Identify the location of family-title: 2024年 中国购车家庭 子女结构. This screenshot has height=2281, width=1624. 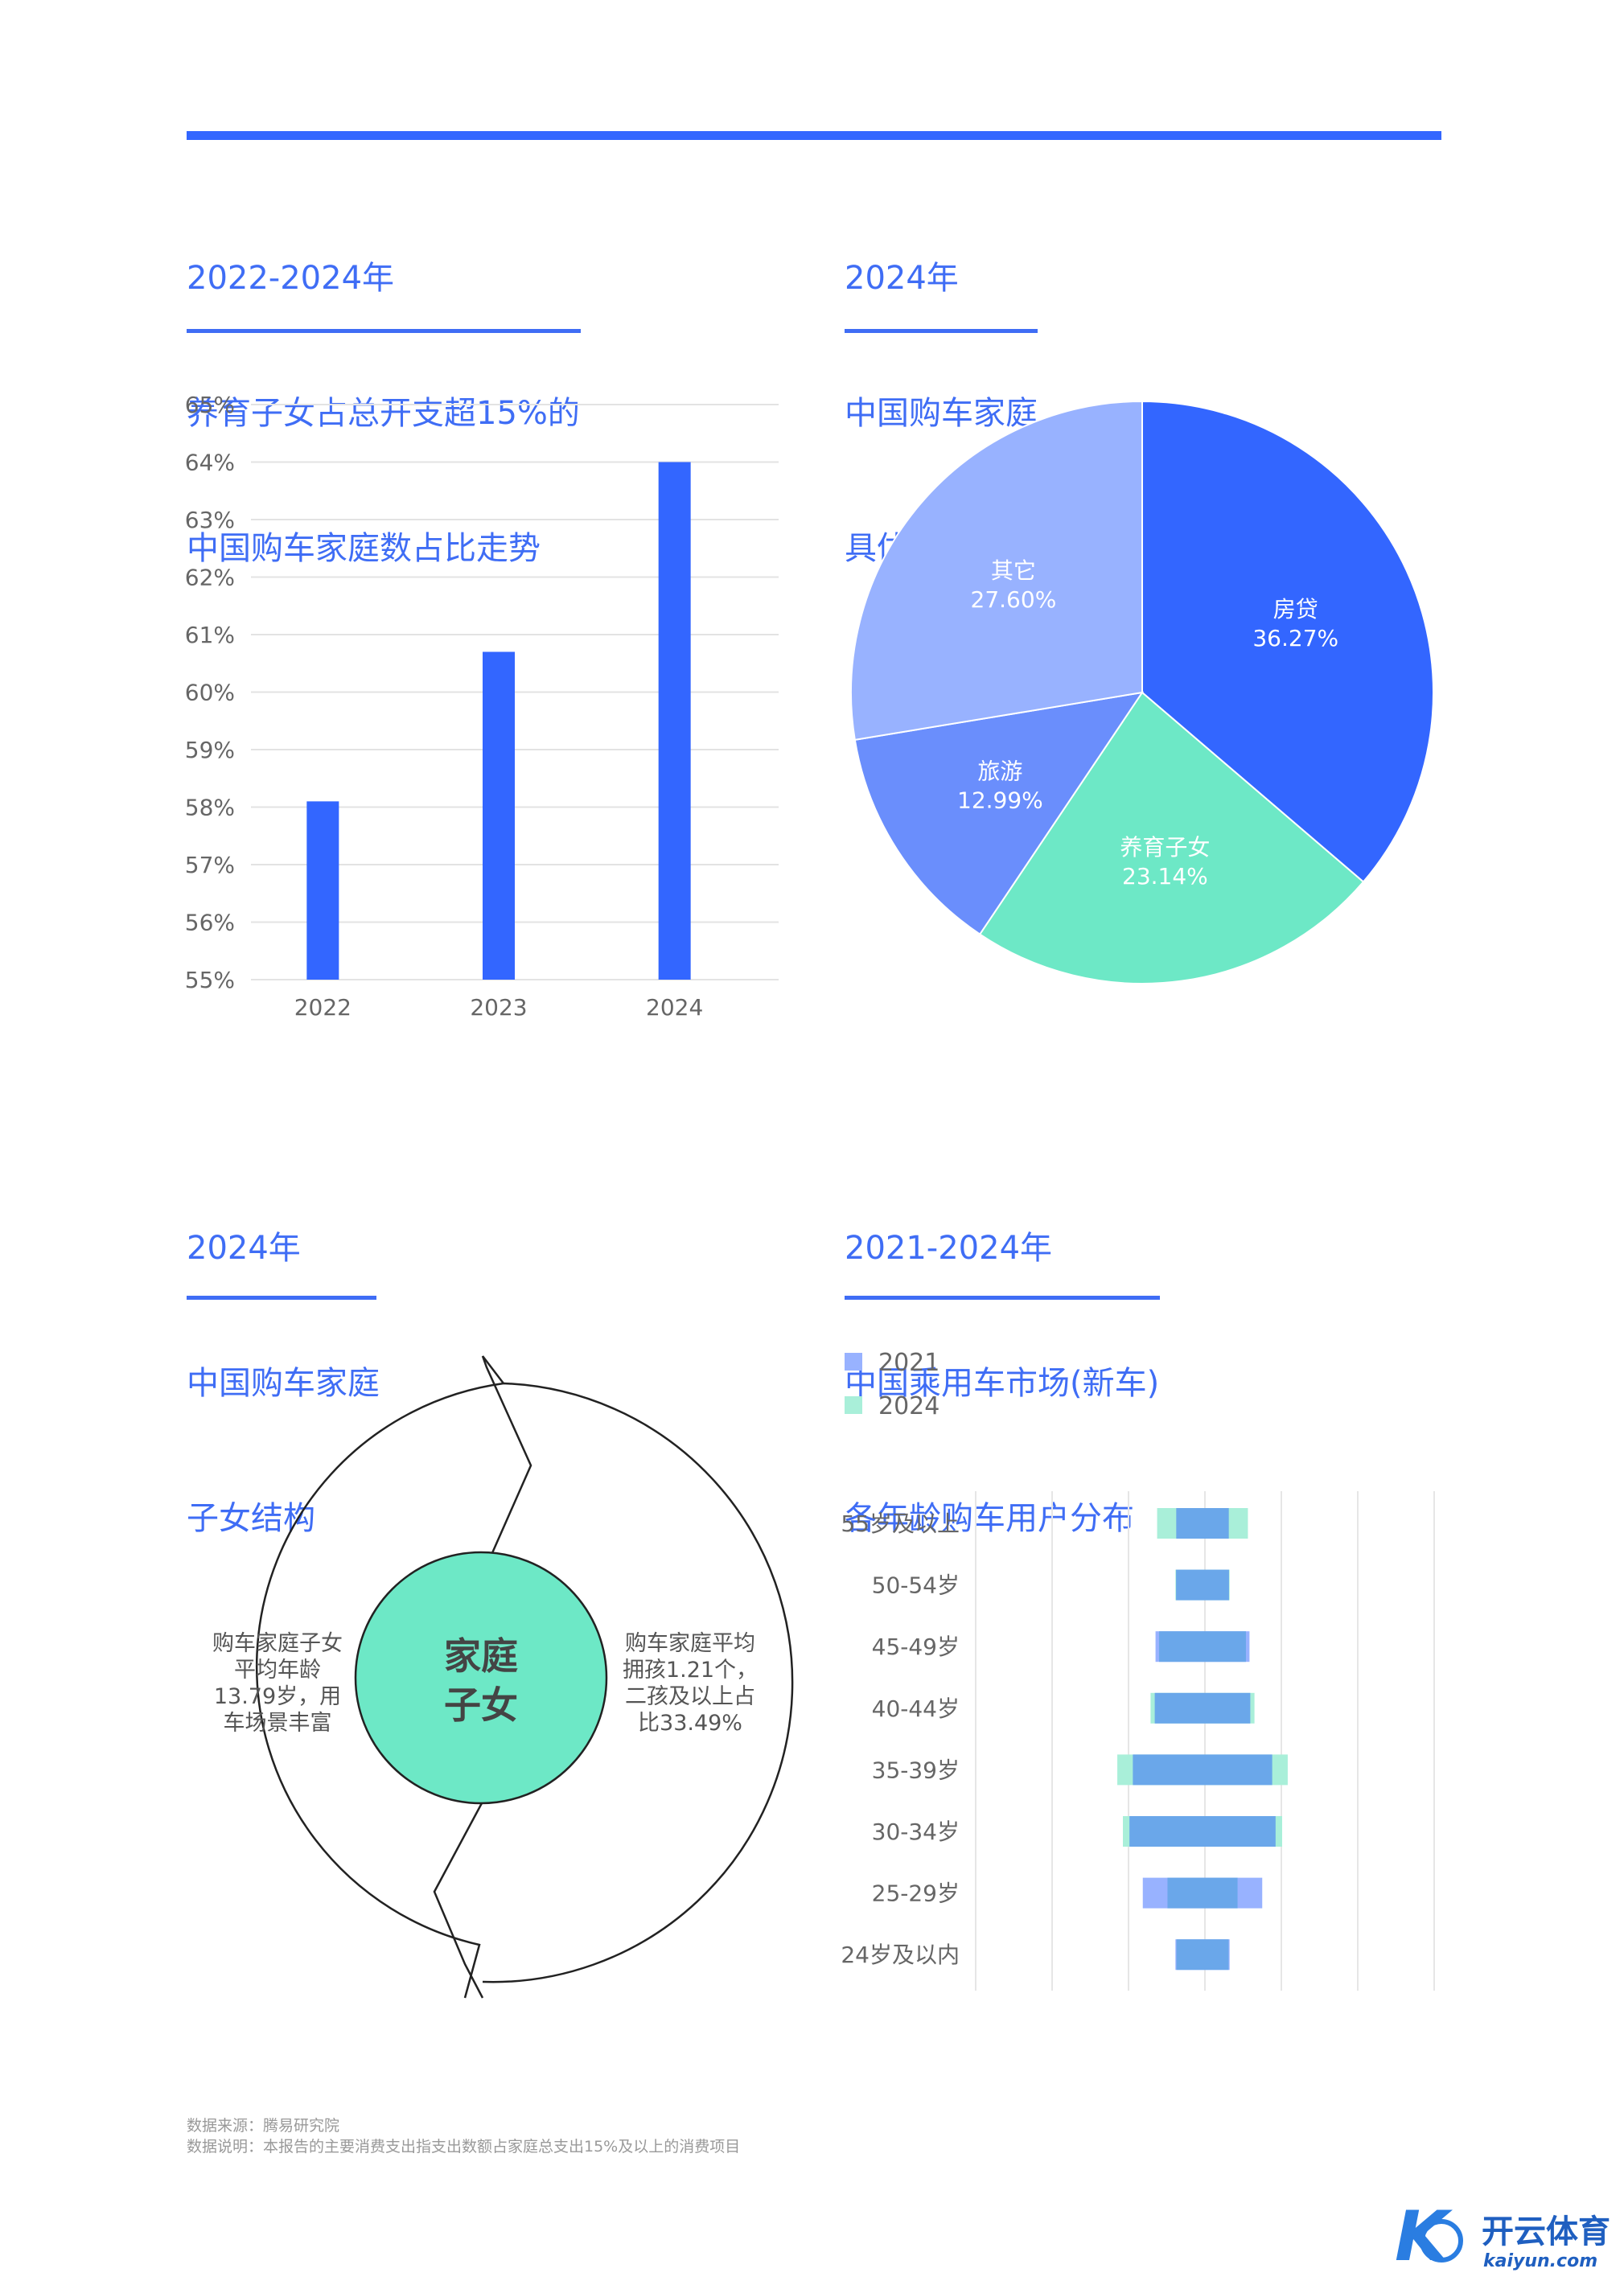
(283, 1361).